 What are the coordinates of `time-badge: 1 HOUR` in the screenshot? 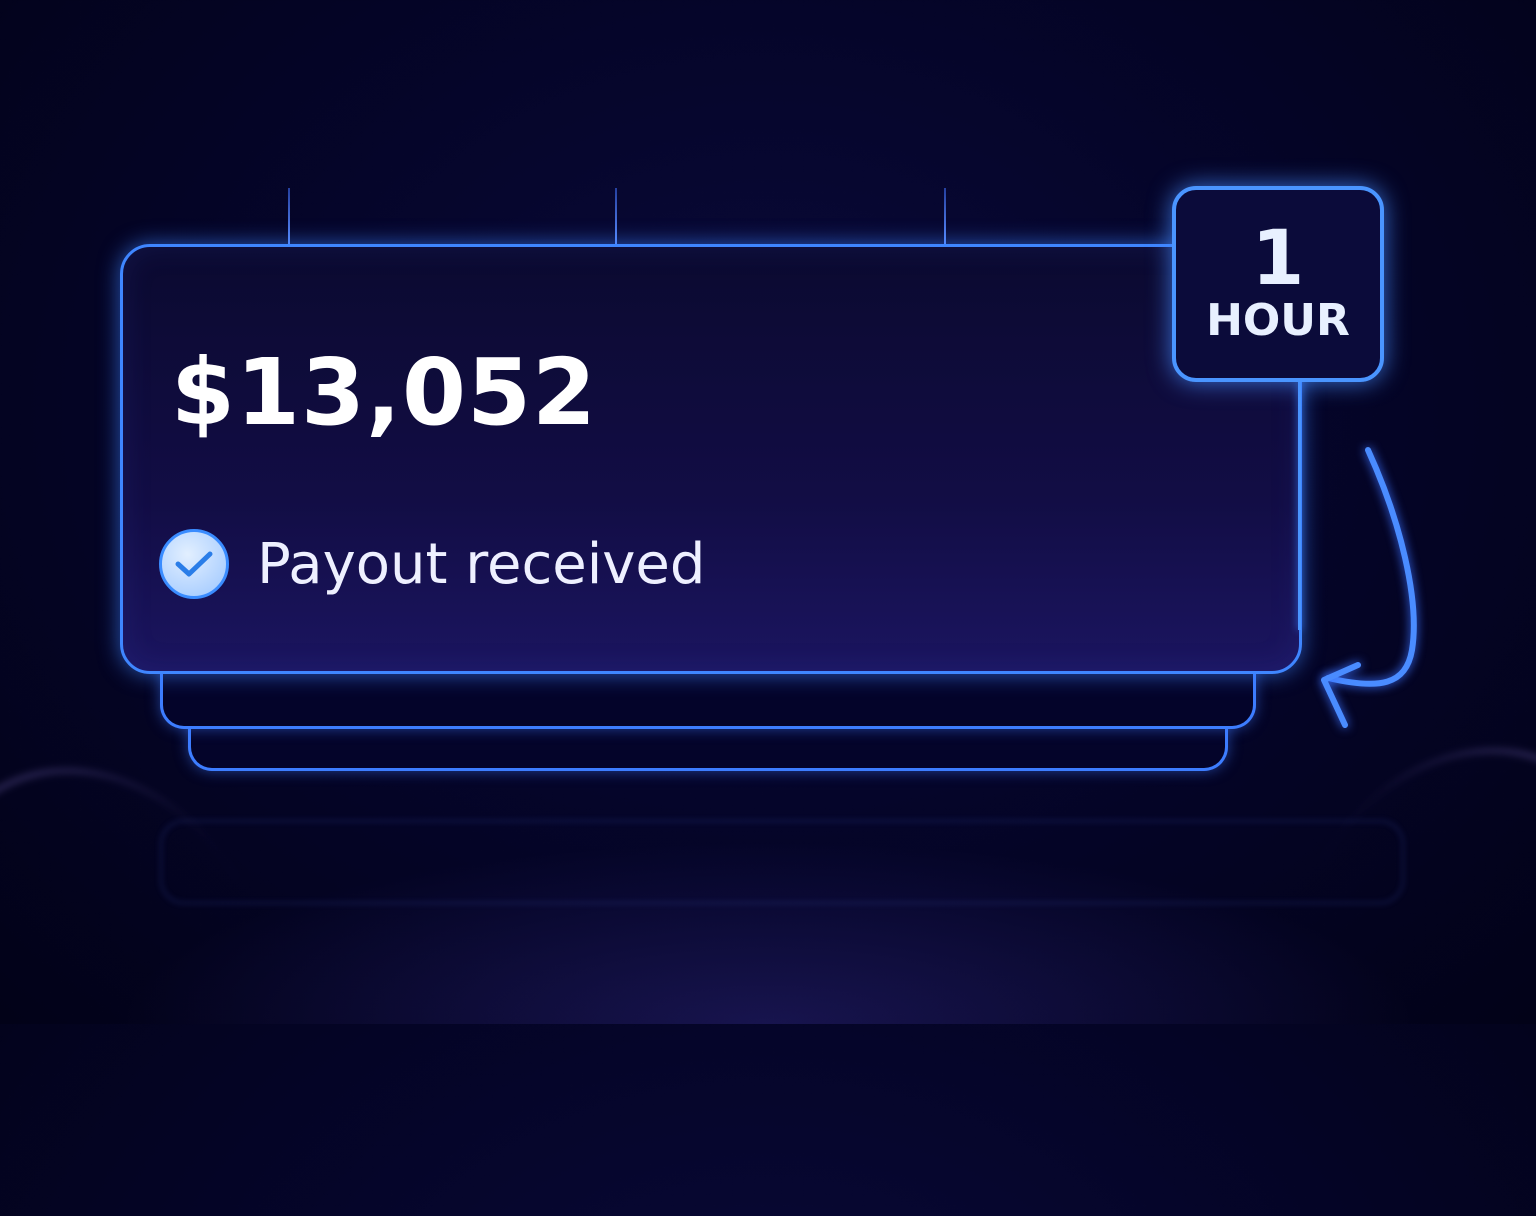 It's located at (1278, 284).